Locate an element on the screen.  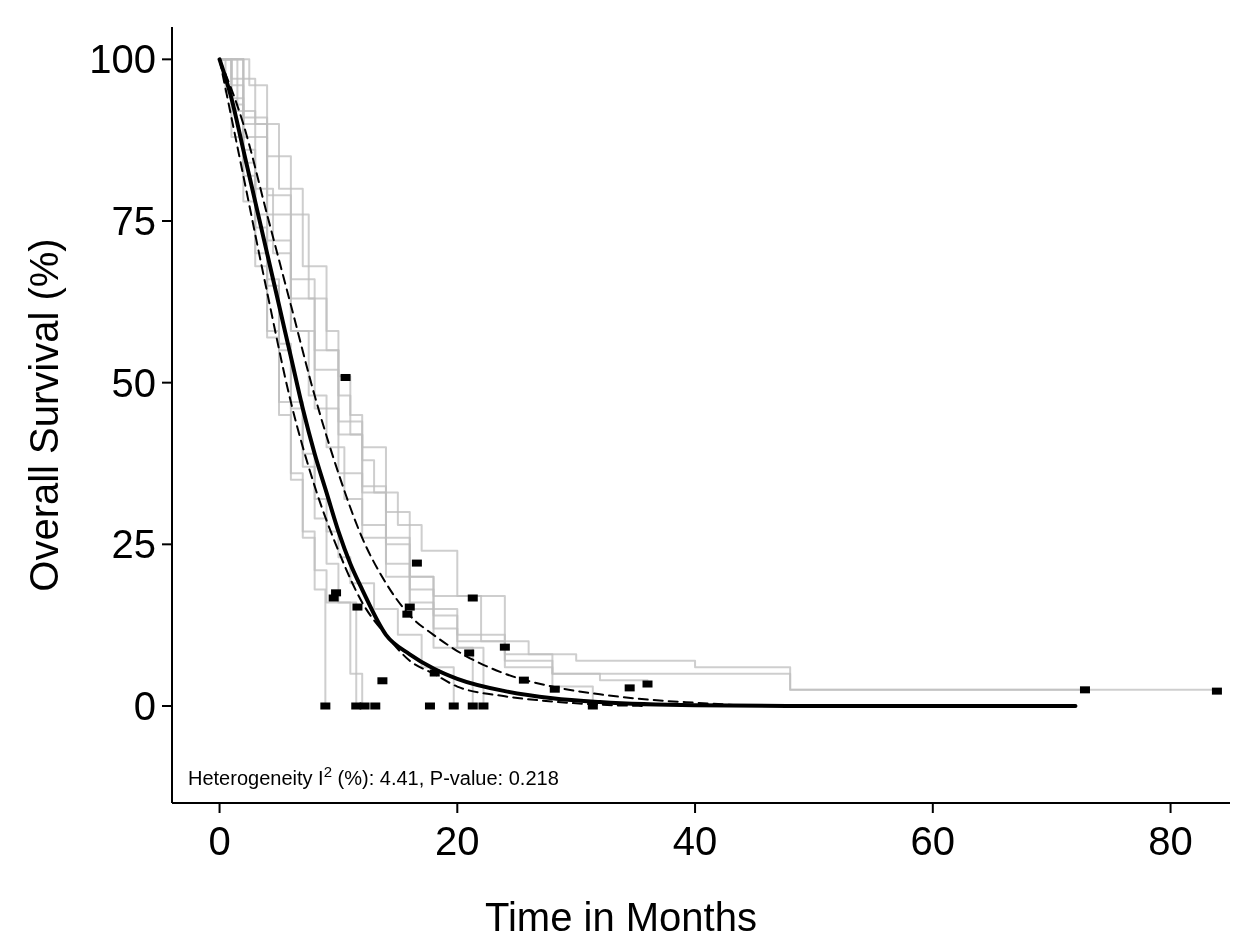
x-tick-label: 40 is located at coordinates (695, 841).